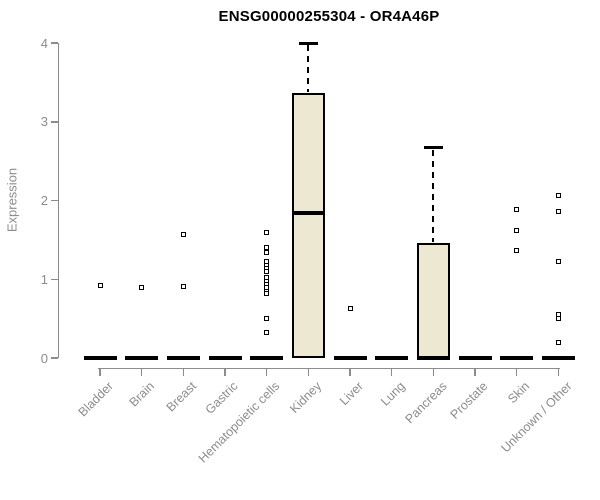  I want to click on x-category-label: Prostate, so click(469, 400).